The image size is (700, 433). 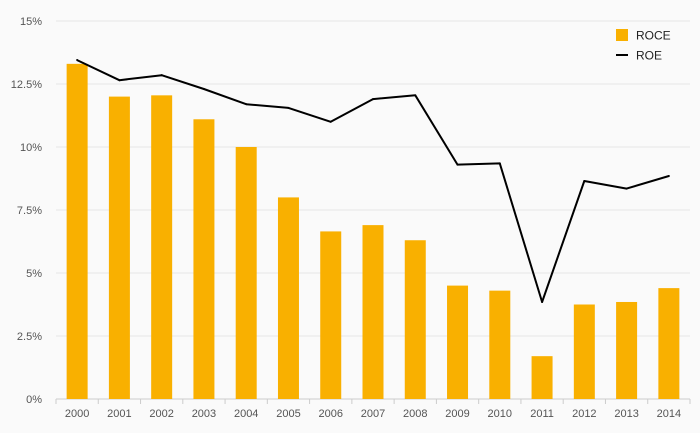 What do you see at coordinates (649, 56) in the screenshot?
I see `legend-label-roe: ROE` at bounding box center [649, 56].